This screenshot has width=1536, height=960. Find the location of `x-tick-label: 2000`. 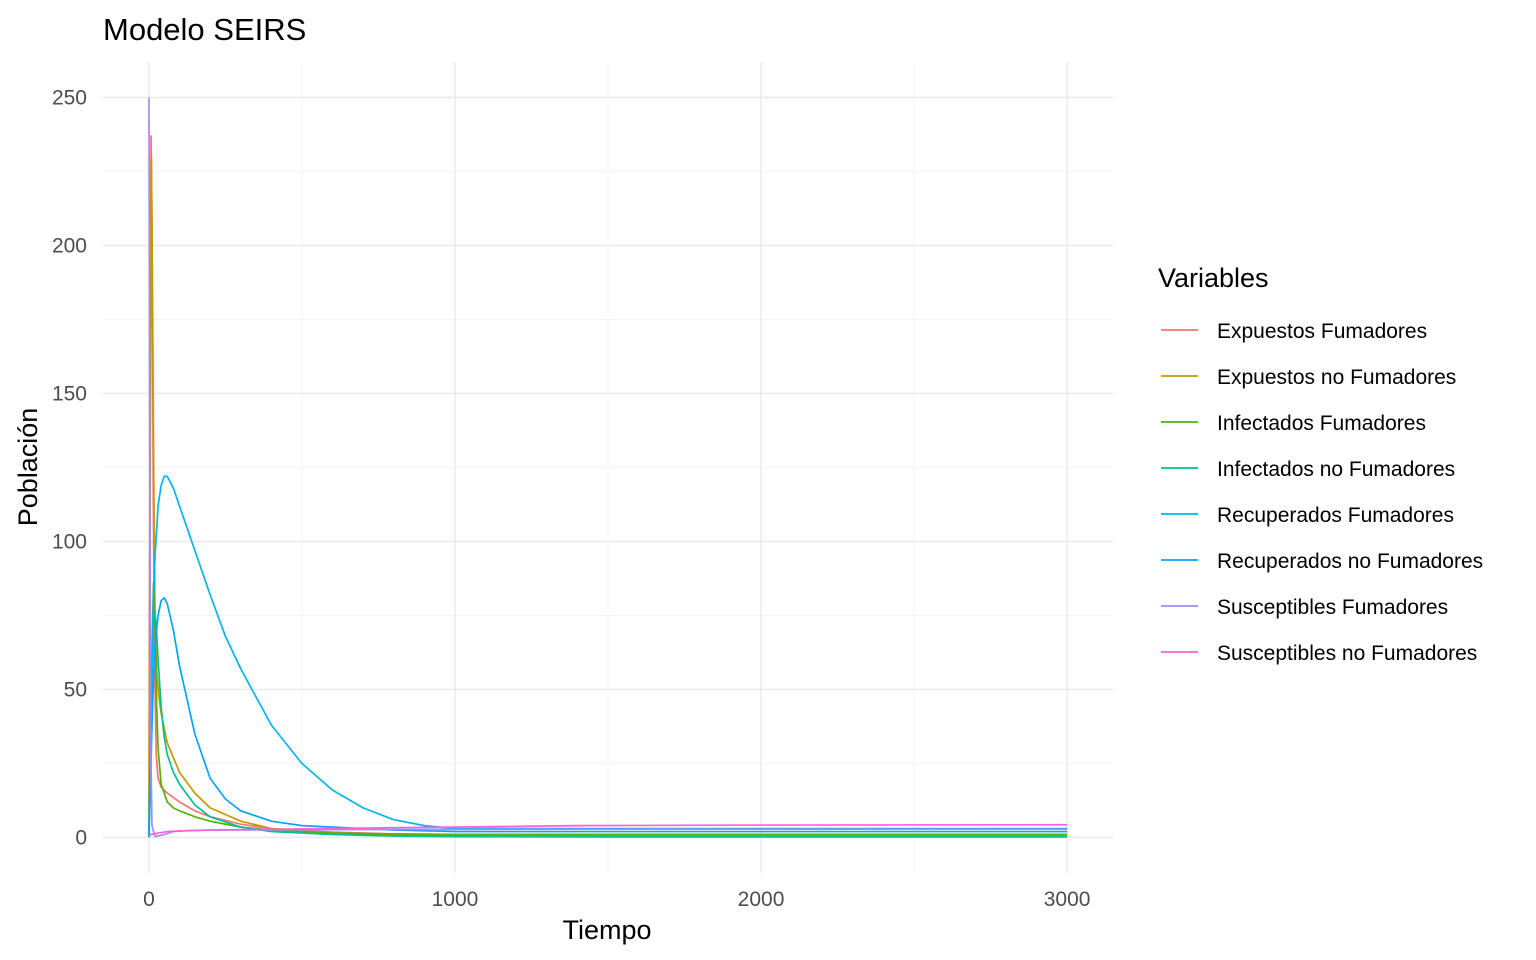

x-tick-label: 2000 is located at coordinates (761, 899).